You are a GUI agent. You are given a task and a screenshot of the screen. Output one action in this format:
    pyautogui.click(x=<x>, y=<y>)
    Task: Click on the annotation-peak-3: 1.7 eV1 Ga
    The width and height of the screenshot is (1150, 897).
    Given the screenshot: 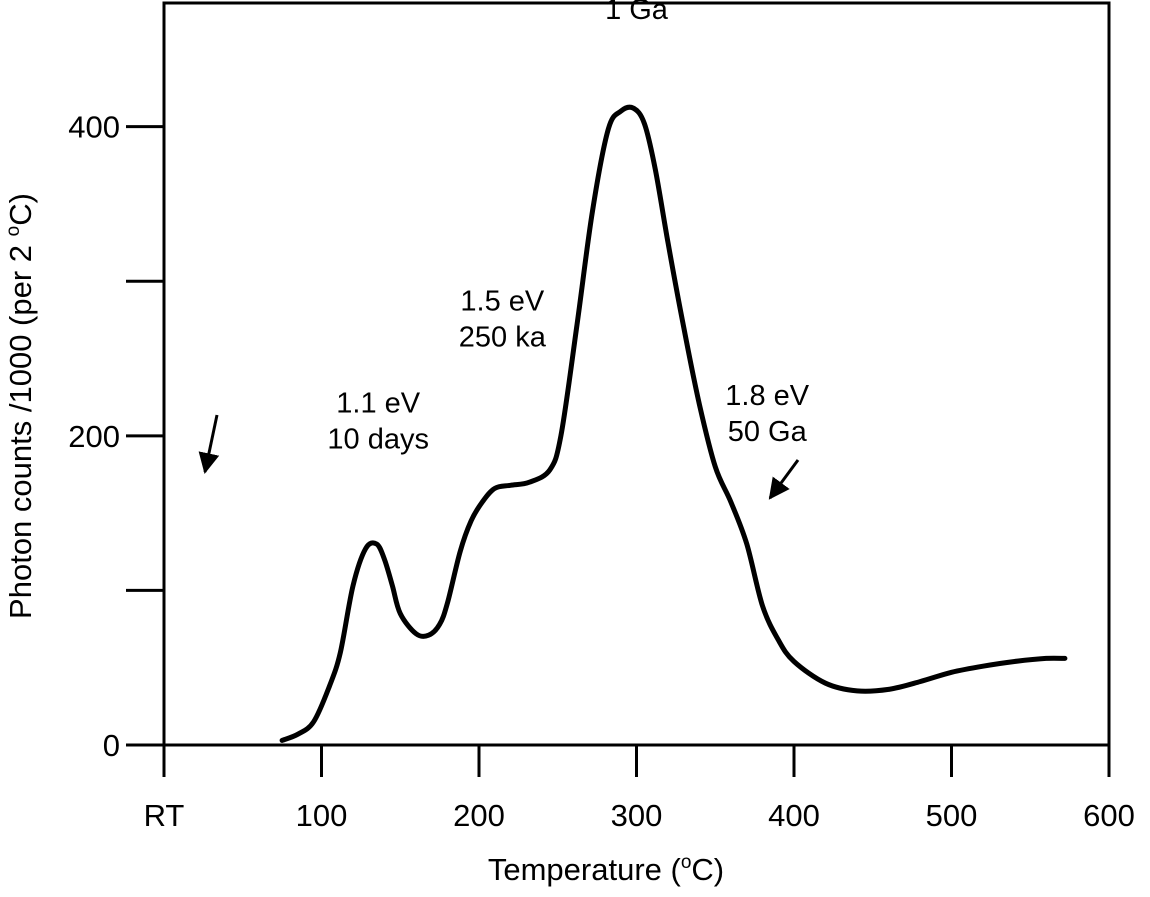 What is the action you would take?
    pyautogui.click(x=637, y=13)
    